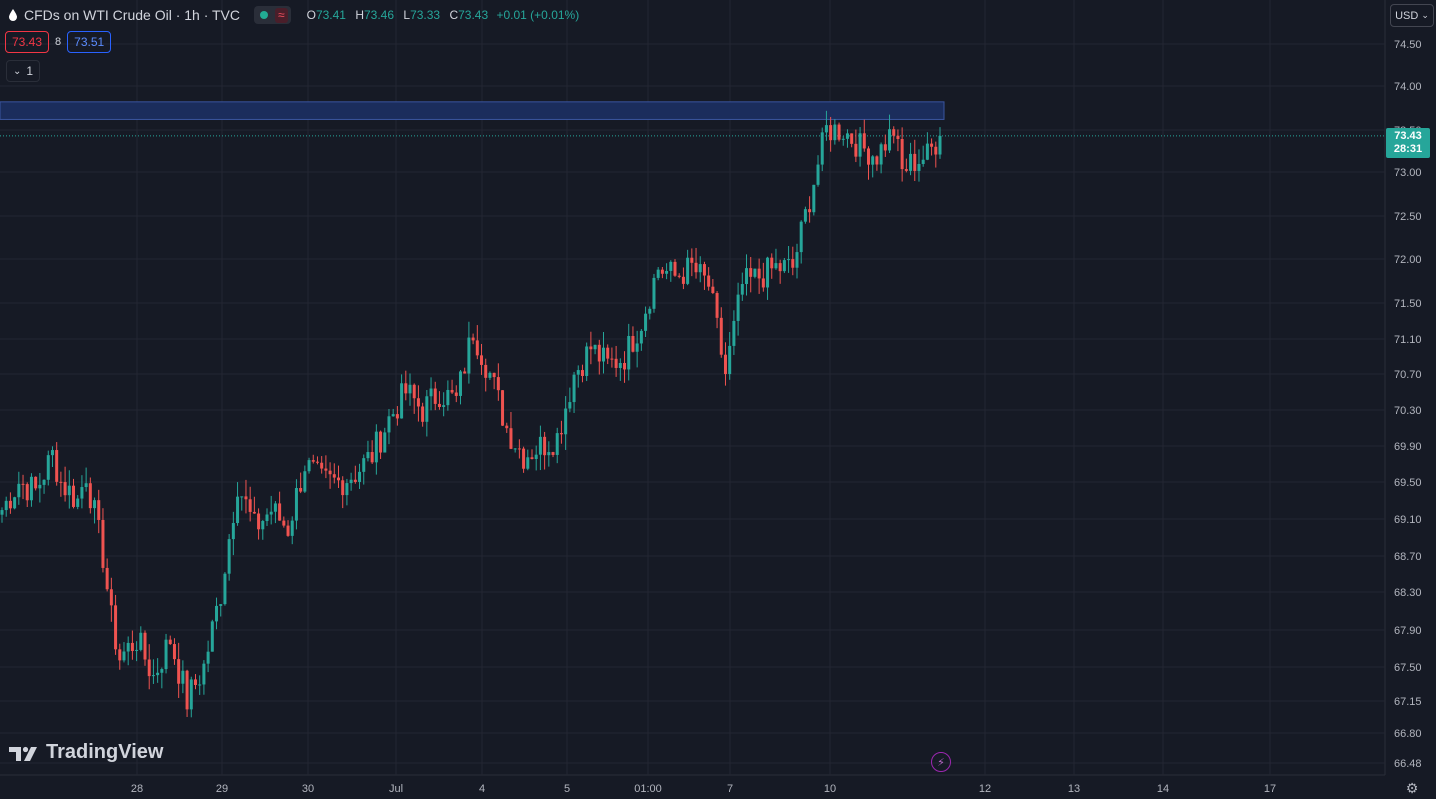 Image resolution: width=1436 pixels, height=799 pixels. I want to click on price-tick-label: 69.10, so click(1408, 520).